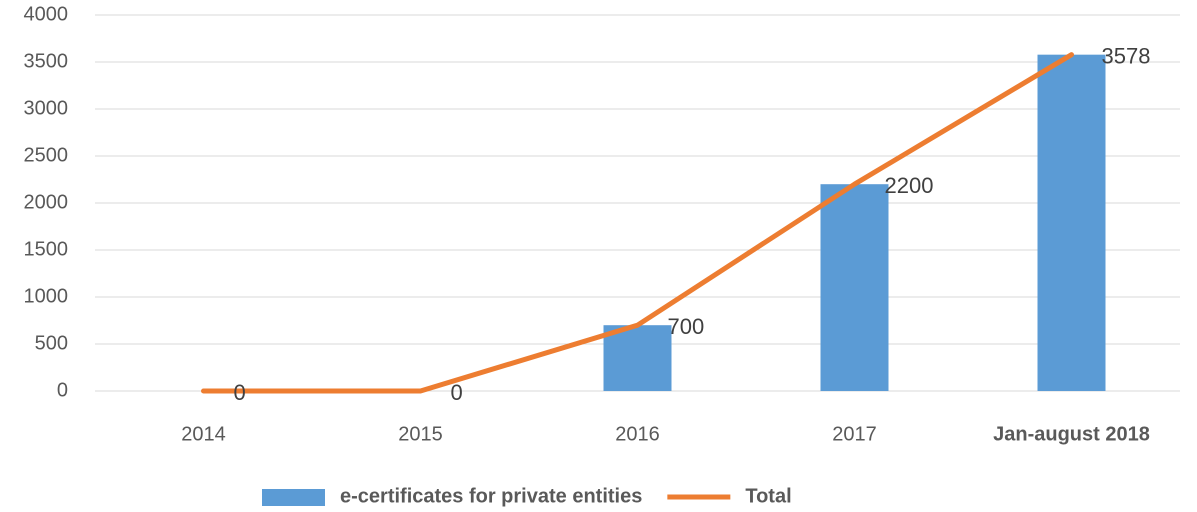  Describe the element at coordinates (420, 434) in the screenshot. I see `x-tick-label: 2015` at that location.